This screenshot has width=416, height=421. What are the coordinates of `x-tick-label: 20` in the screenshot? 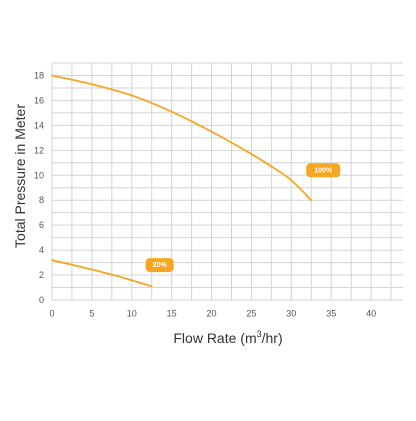 It's located at (212, 313).